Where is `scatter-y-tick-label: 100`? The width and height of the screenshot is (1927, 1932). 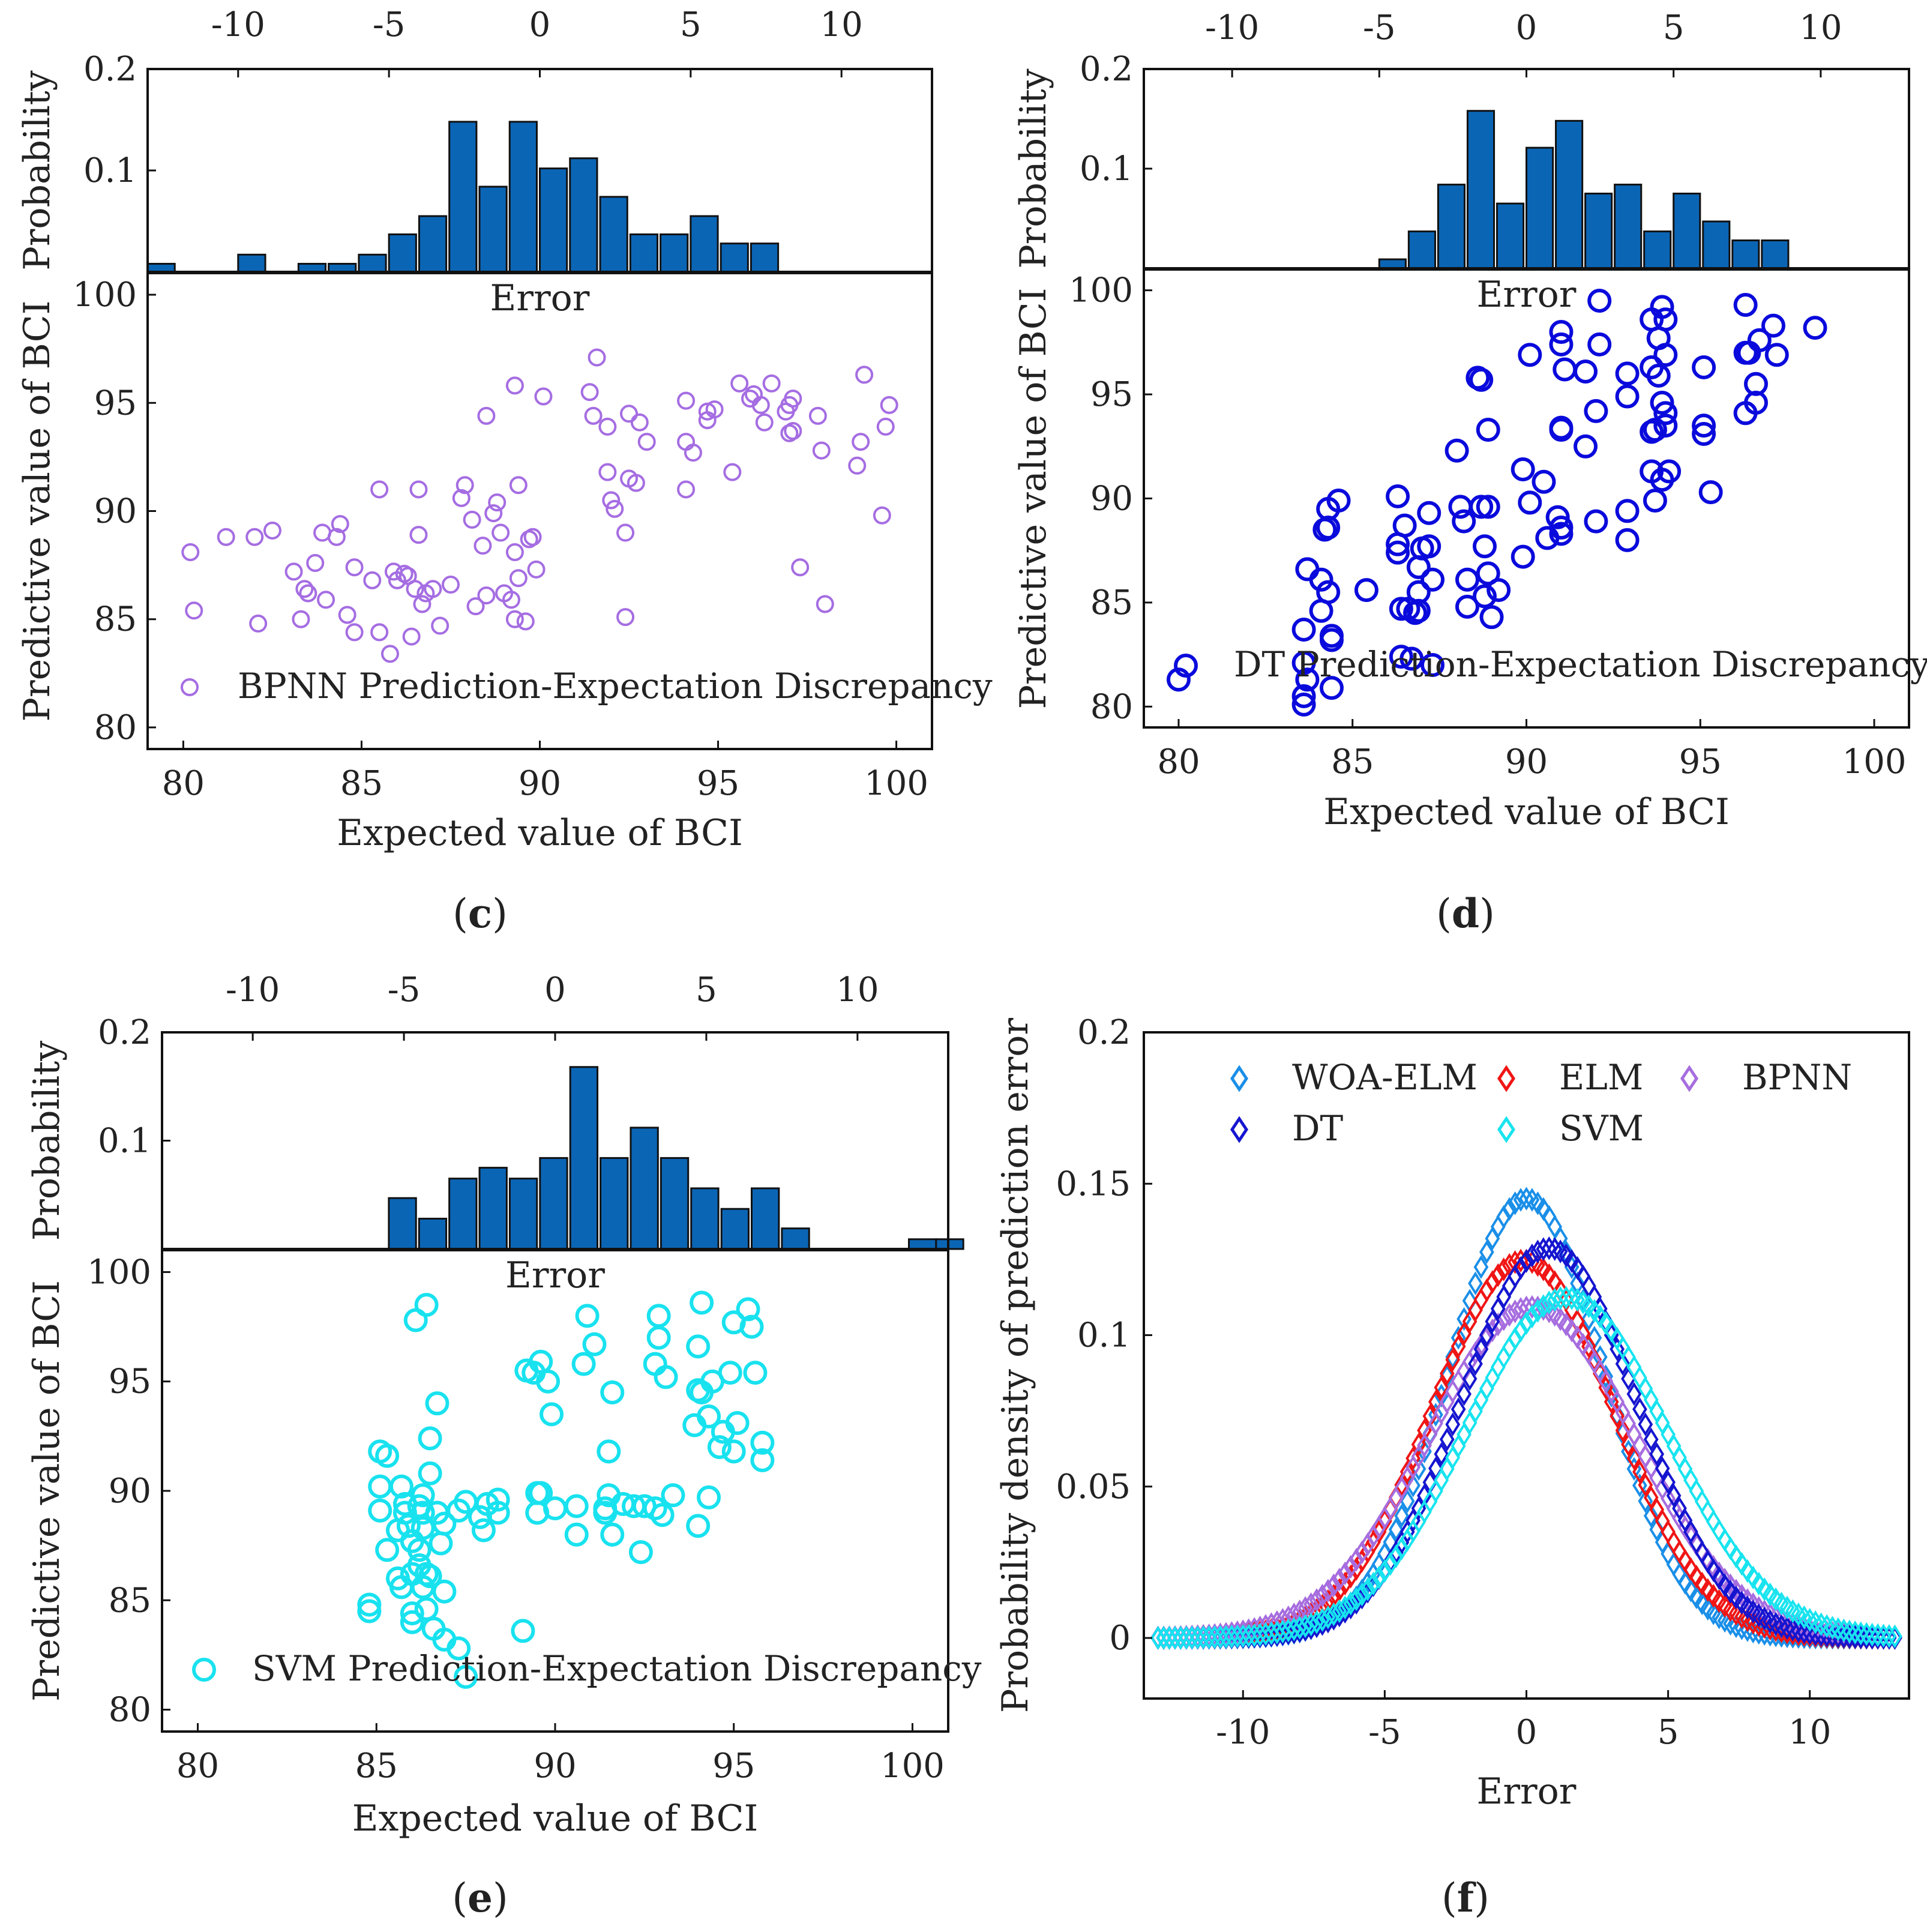
scatter-y-tick-label: 100 is located at coordinates (119, 1272).